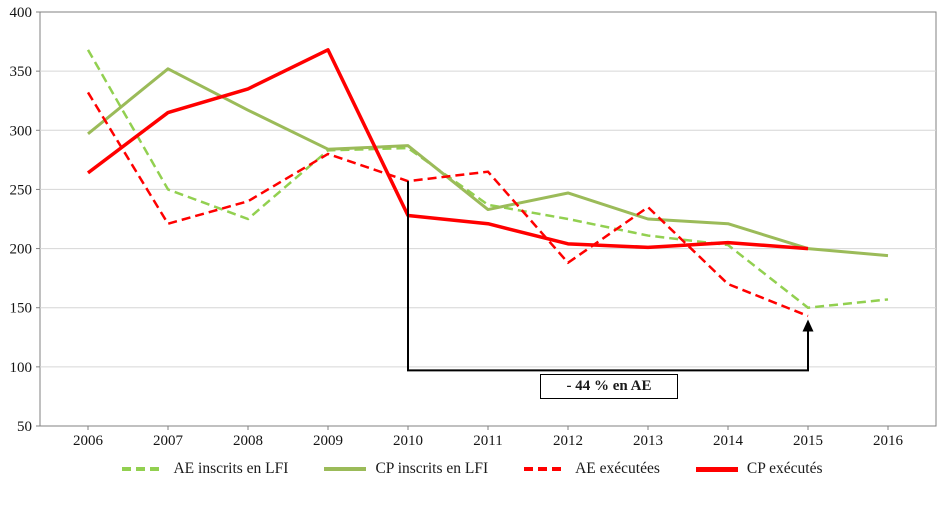 The height and width of the screenshot is (509, 945). I want to click on svg-text: 50, so click(24, 427).